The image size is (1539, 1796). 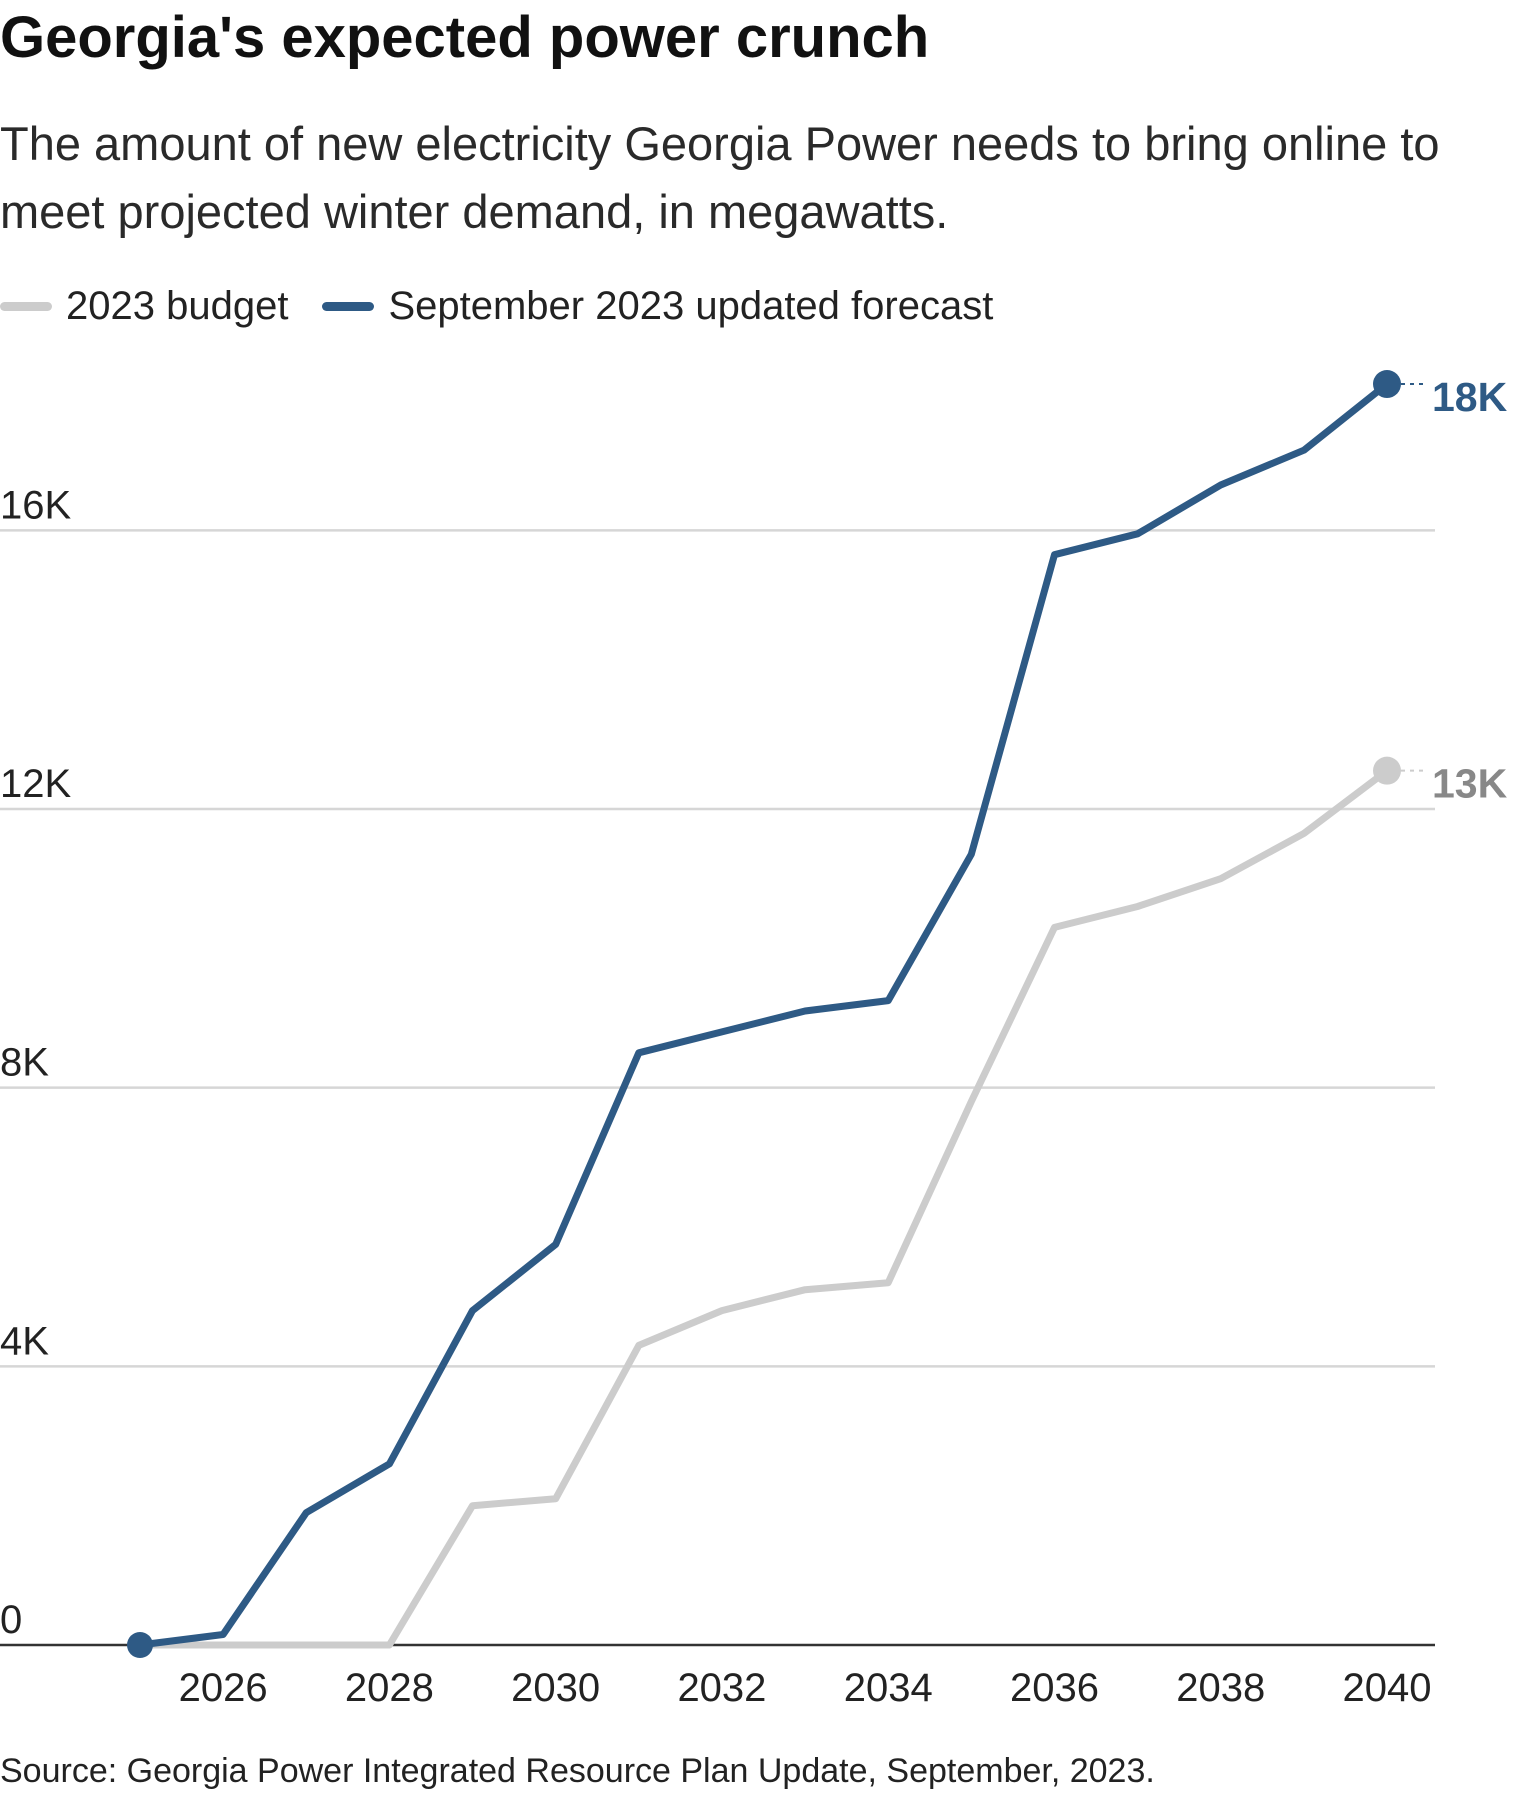 What do you see at coordinates (35, 784) in the screenshot?
I see `y-tick-label: 12K` at bounding box center [35, 784].